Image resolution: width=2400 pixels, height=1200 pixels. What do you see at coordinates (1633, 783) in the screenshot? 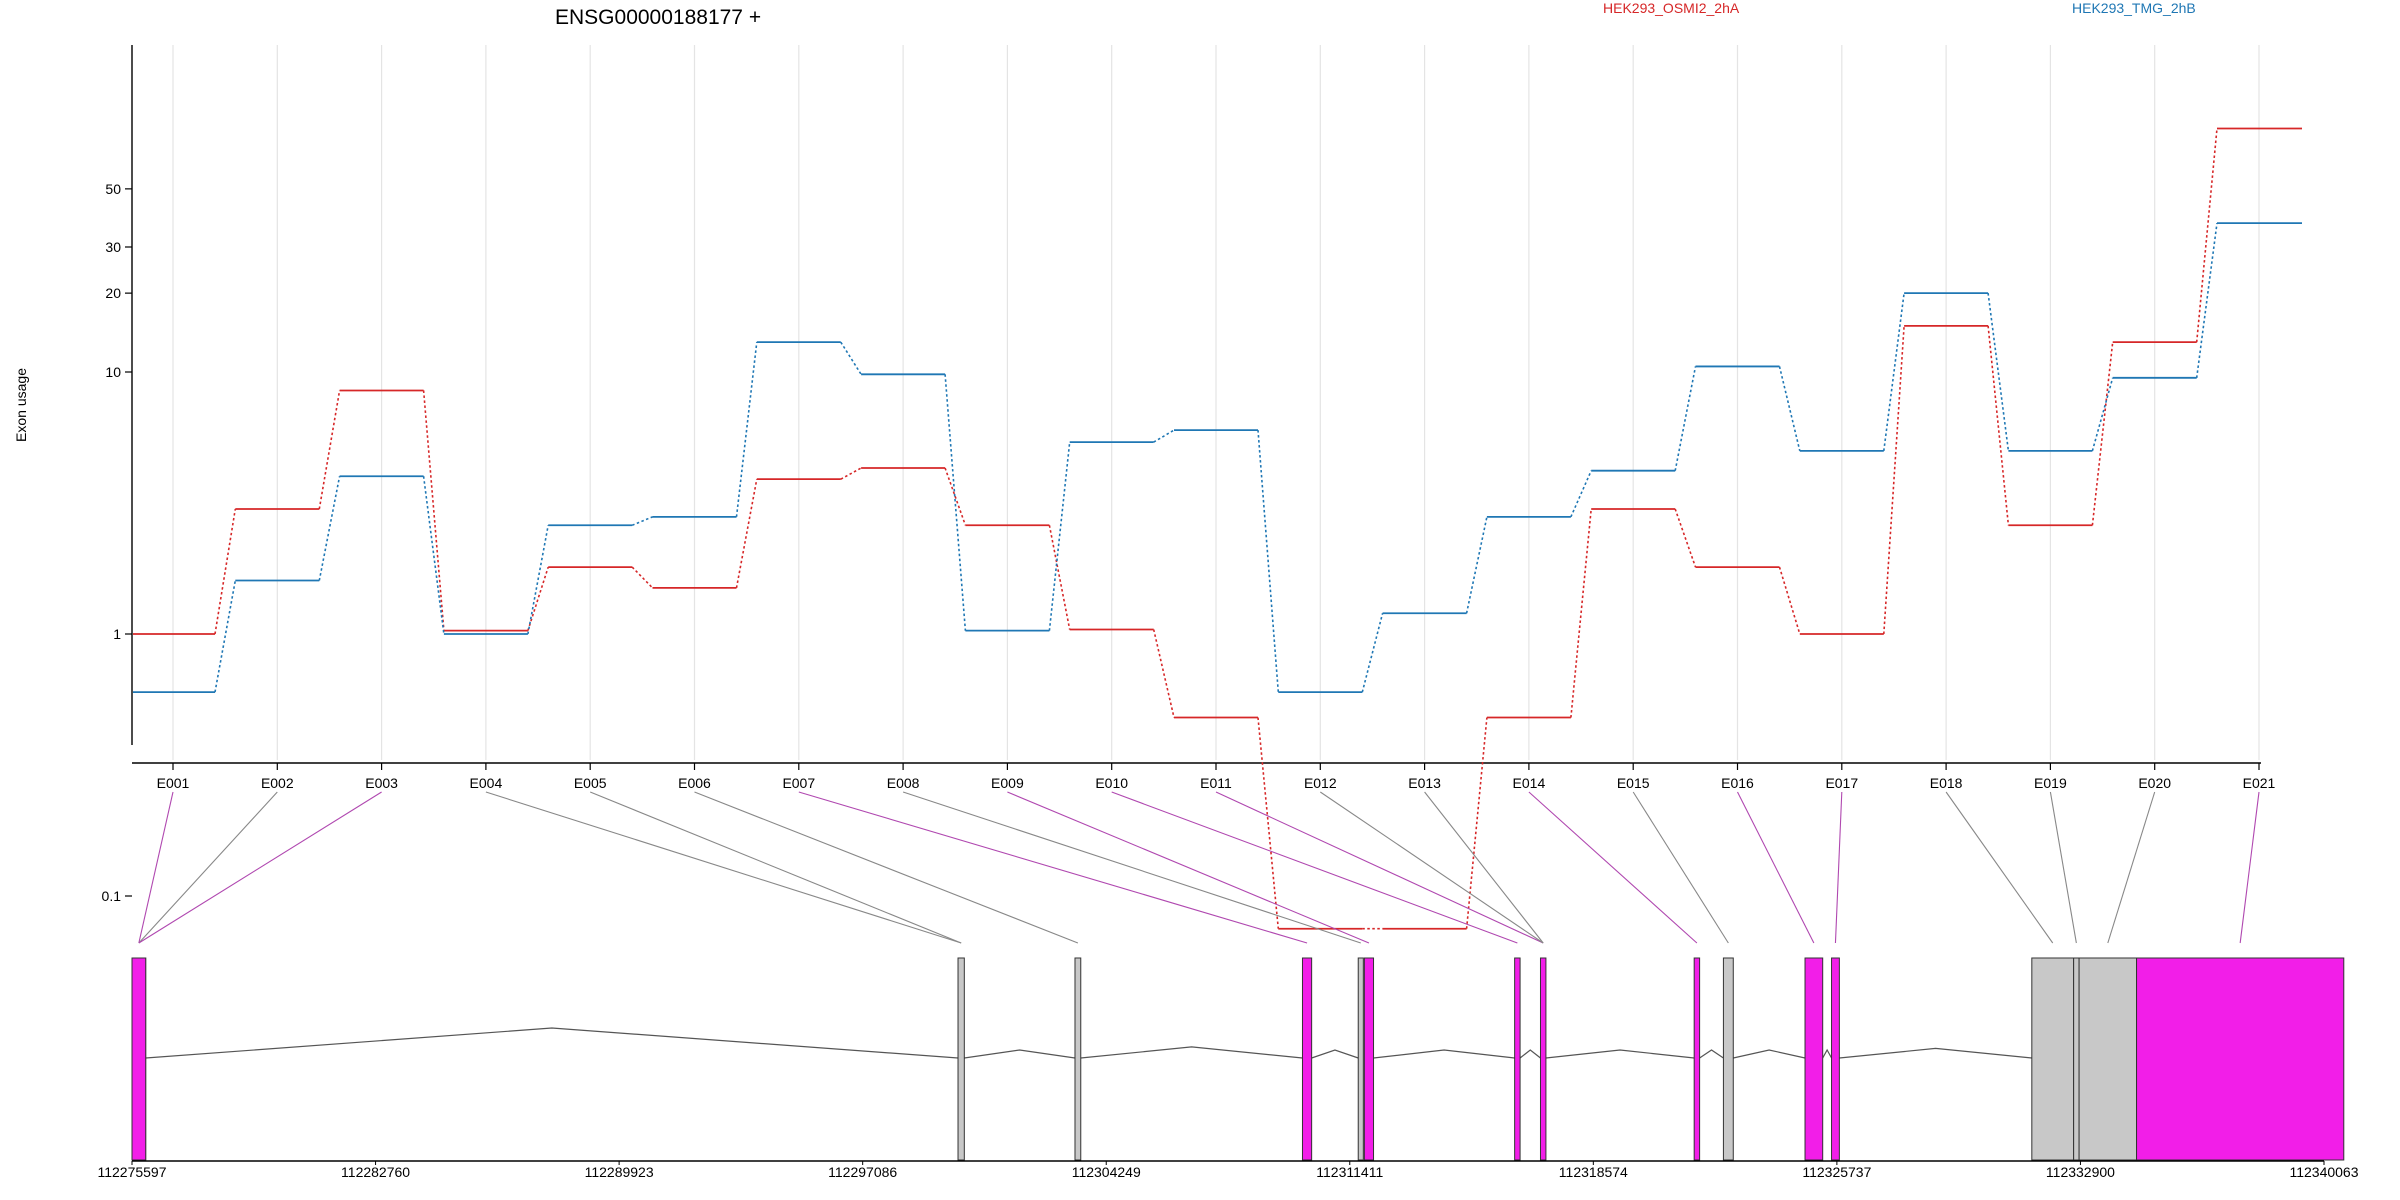
I see `x-tick-label: E015` at bounding box center [1633, 783].